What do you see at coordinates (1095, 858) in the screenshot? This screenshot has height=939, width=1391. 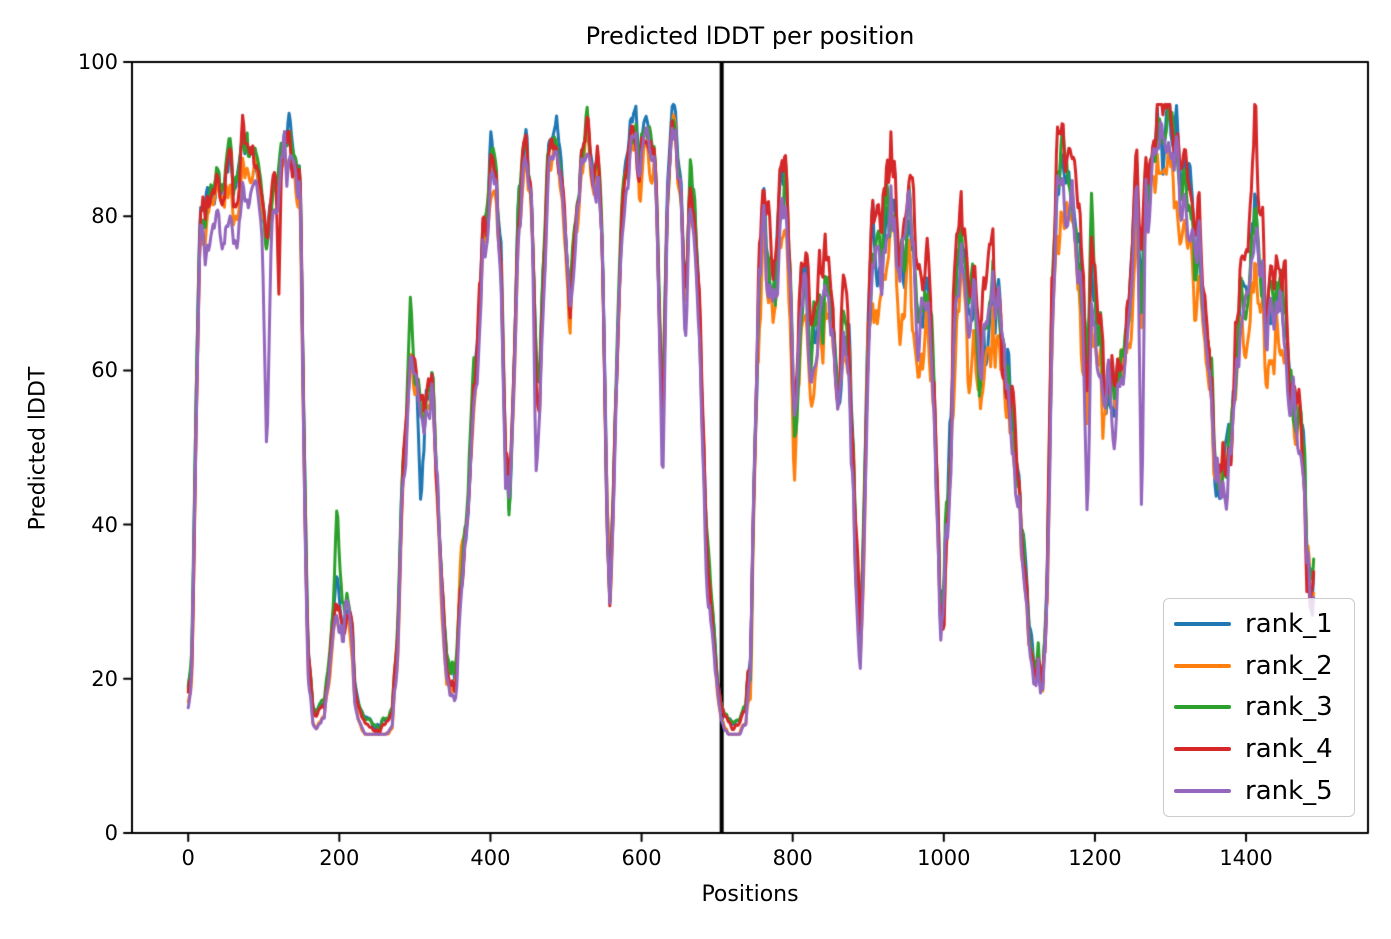 I see `x-tick-label: 1200` at bounding box center [1095, 858].